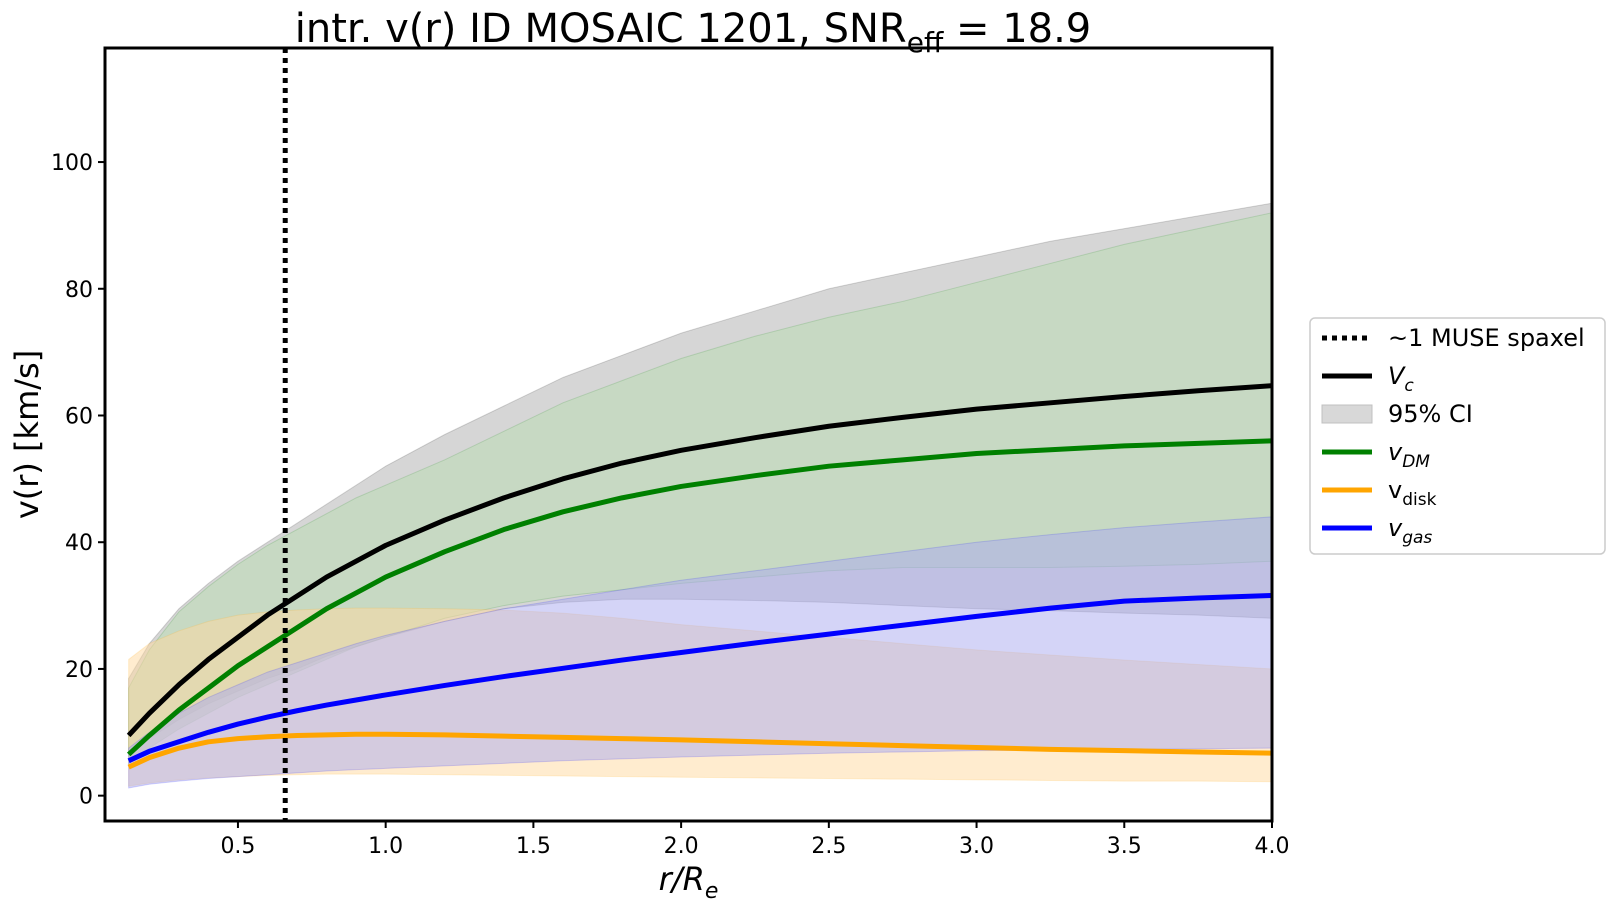  What do you see at coordinates (1409, 455) in the screenshot?
I see `legend-label: vDM` at bounding box center [1409, 455].